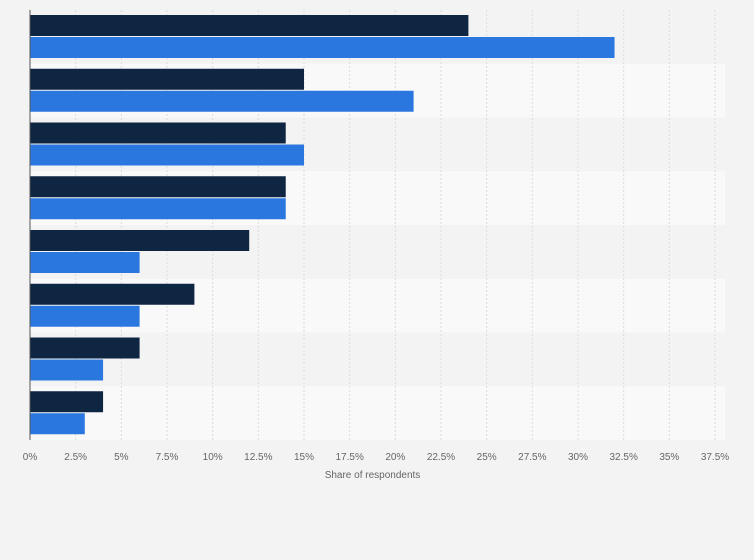  I want to click on x-tick-label: 30%, so click(578, 457).